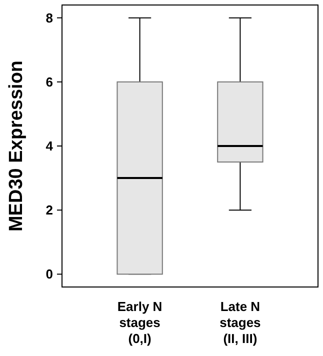 The height and width of the screenshot is (356, 323). Describe the element at coordinates (16, 146) in the screenshot. I see `y-axis-title: MED30 Expression` at that location.